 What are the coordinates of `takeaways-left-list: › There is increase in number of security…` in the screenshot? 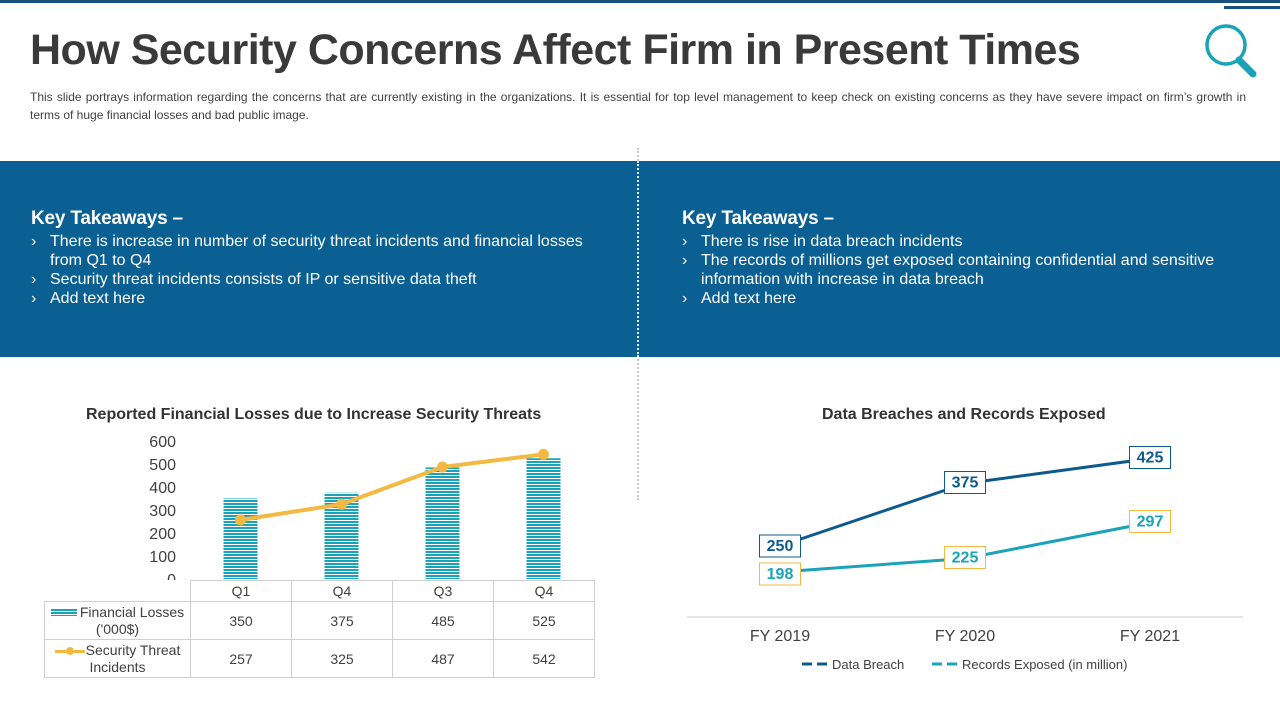 It's located at (311, 270).